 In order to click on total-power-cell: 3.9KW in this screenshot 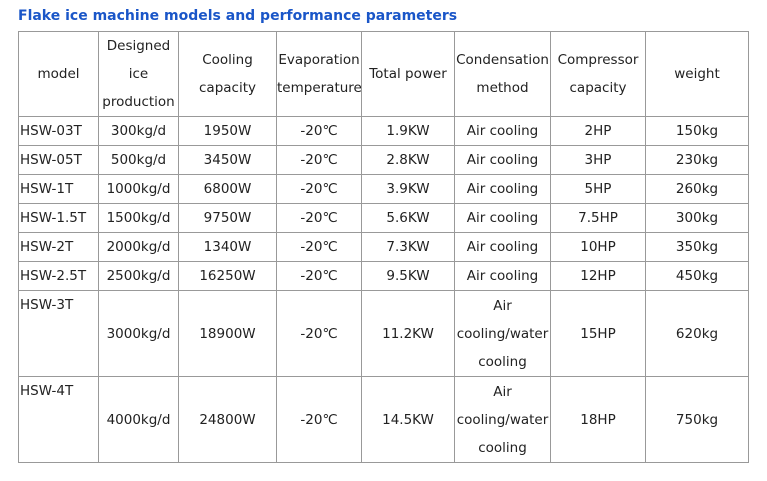, I will do `click(408, 189)`.